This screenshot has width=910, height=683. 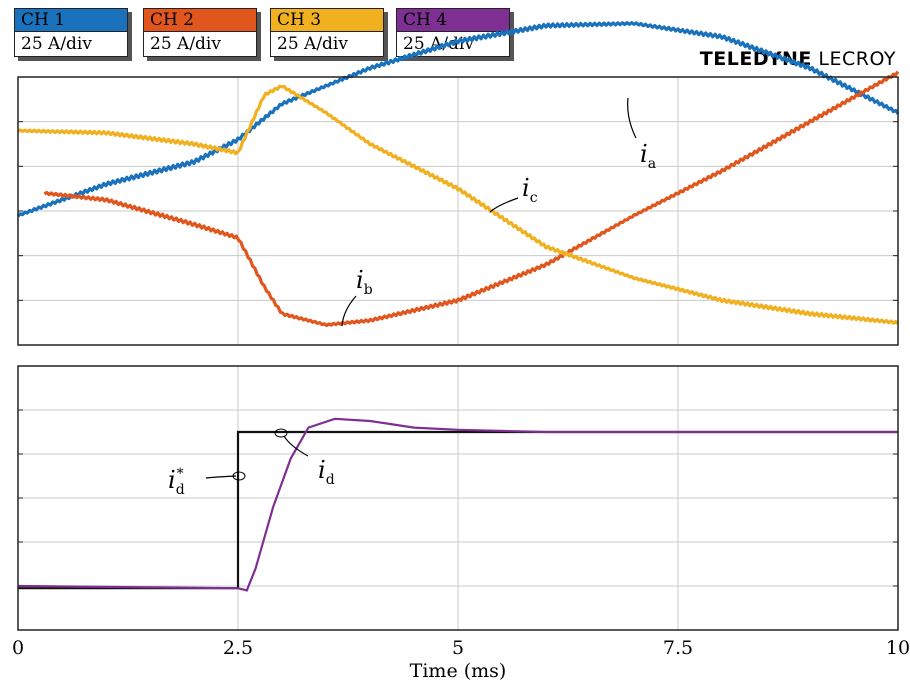 What do you see at coordinates (364, 282) in the screenshot?
I see `series-label-ib: ib` at bounding box center [364, 282].